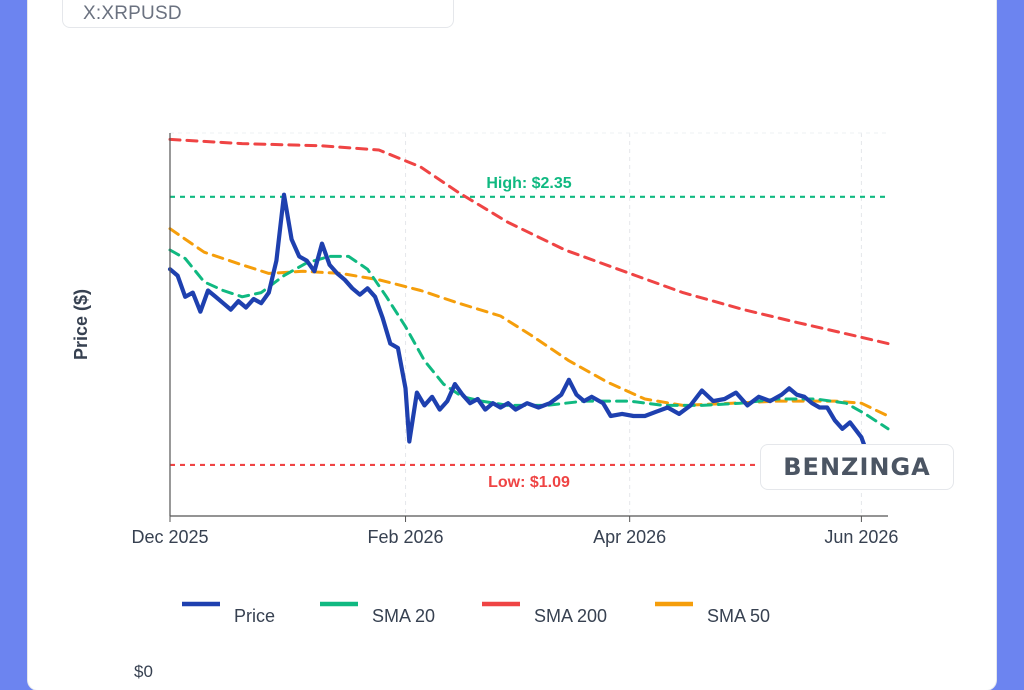 This screenshot has height=690, width=1024. I want to click on legend-item-sma-50: SMA 50, so click(712, 613).